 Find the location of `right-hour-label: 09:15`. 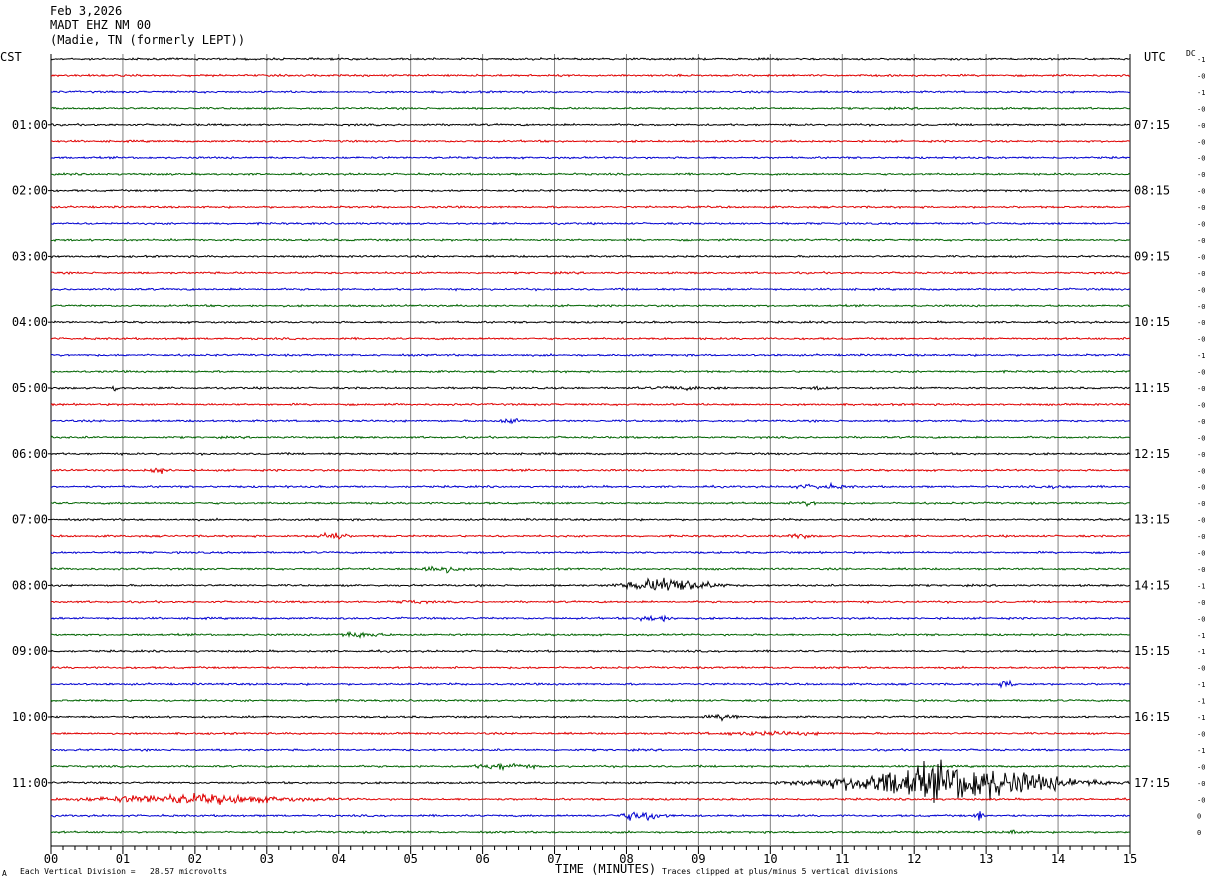

right-hour-label: 09:15 is located at coordinates (1152, 256).